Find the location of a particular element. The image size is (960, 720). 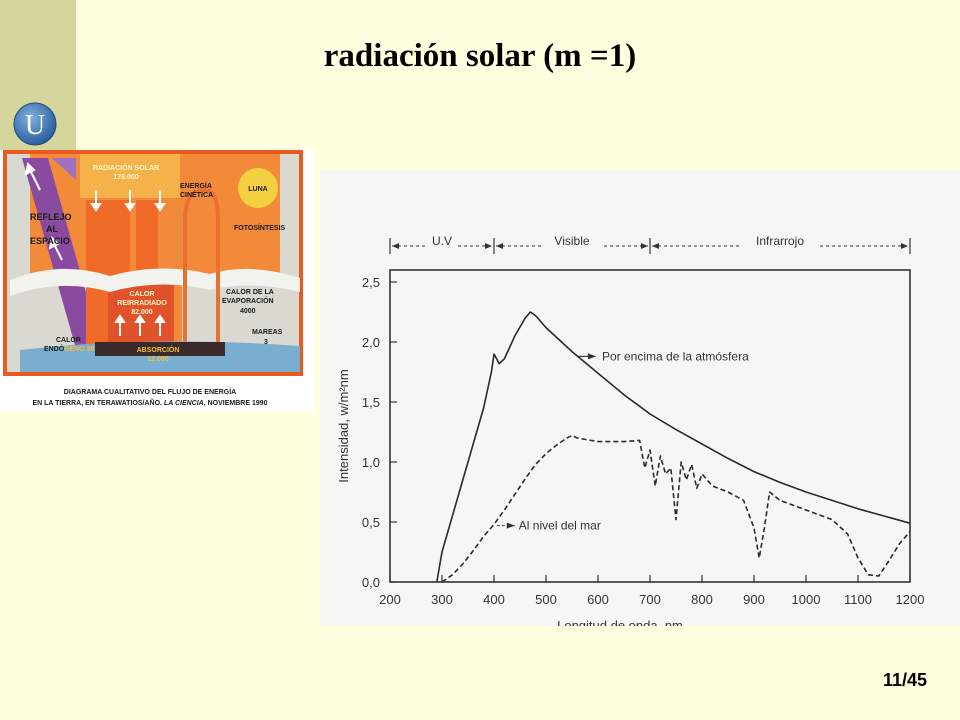

annotation-bottom-series: Al nivel del mar is located at coordinates (560, 526).